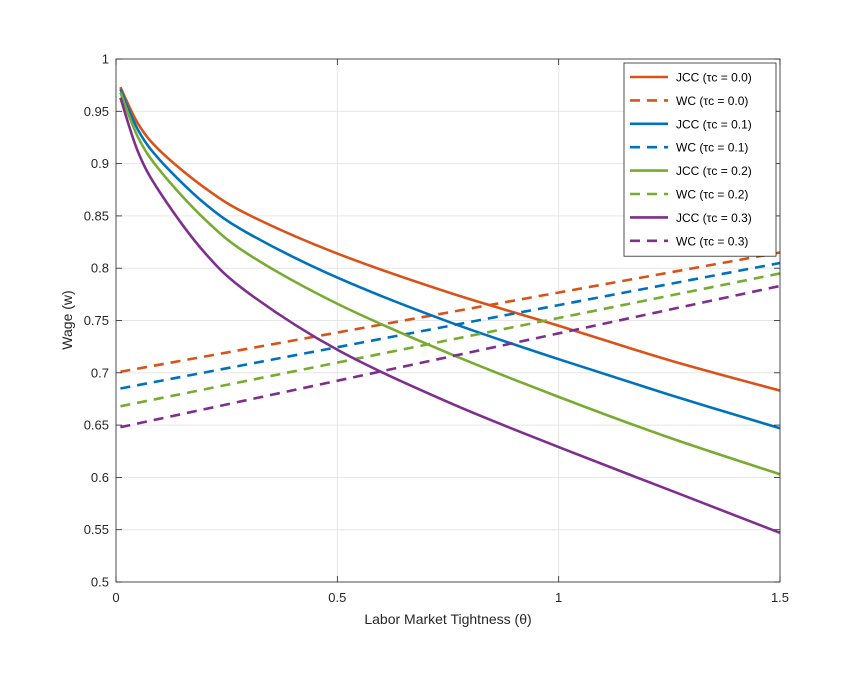 This screenshot has height=682, width=850. I want to click on legend-entry-label: WC (τc = 0.2), so click(712, 195).